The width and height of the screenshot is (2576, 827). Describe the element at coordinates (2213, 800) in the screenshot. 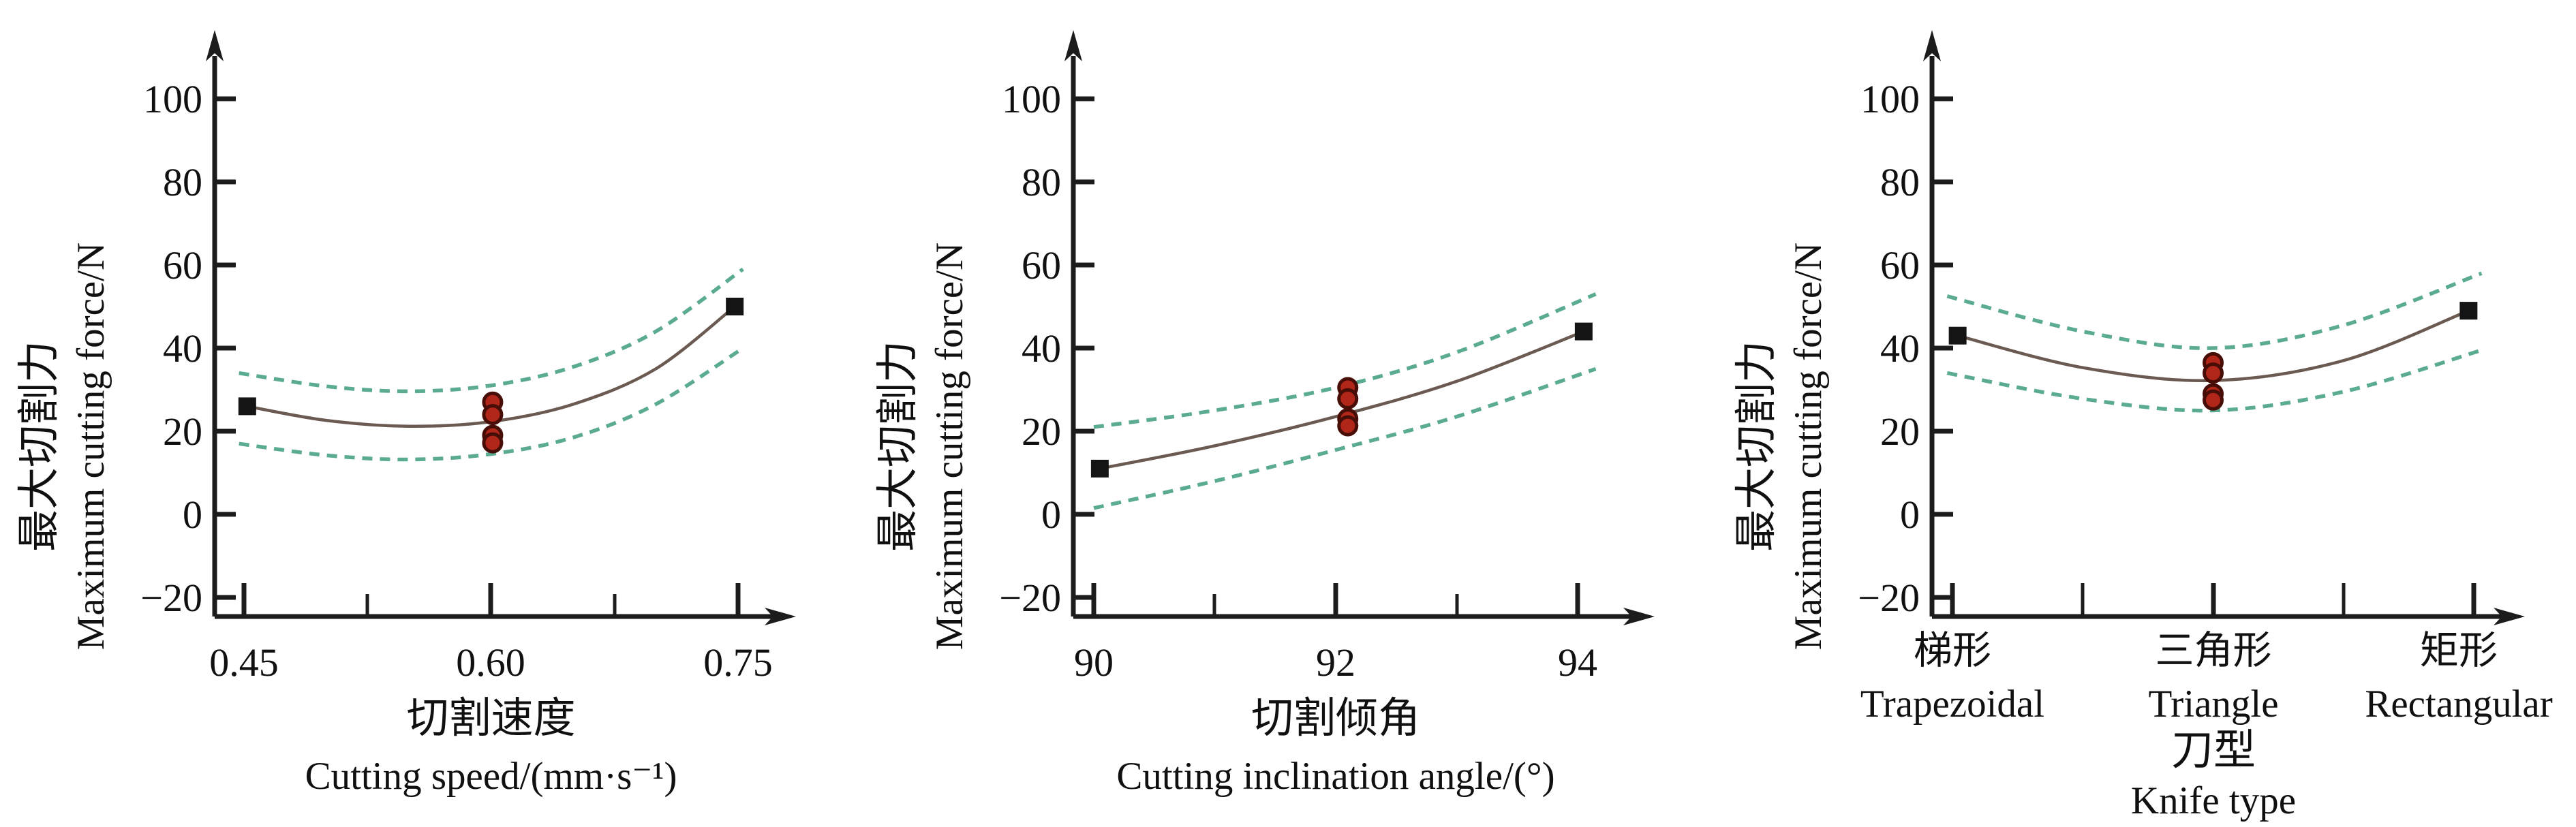

I see `x-axis-title-en: Knife type` at that location.